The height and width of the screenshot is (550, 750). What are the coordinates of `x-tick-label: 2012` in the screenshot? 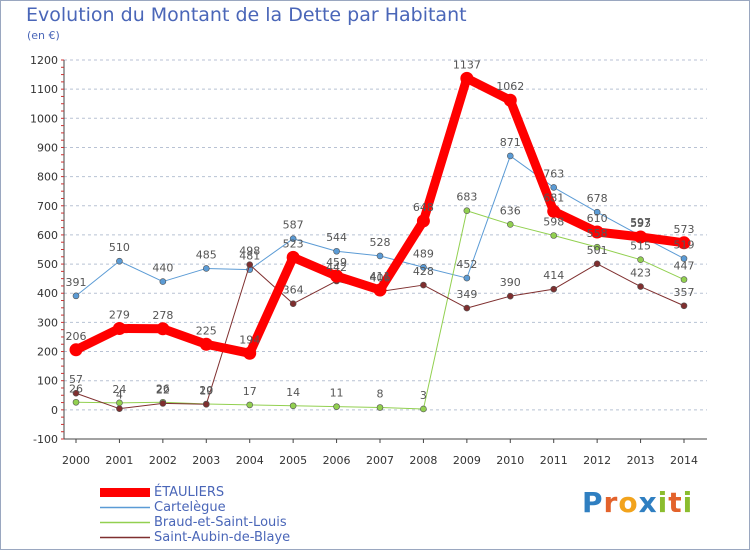 It's located at (597, 460).